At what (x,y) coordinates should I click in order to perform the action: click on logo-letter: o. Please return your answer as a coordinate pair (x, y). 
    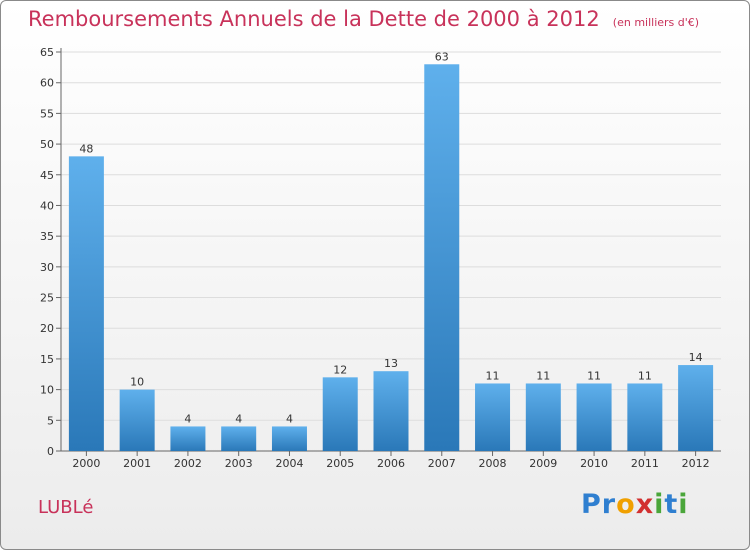
    Looking at the image, I should click on (626, 504).